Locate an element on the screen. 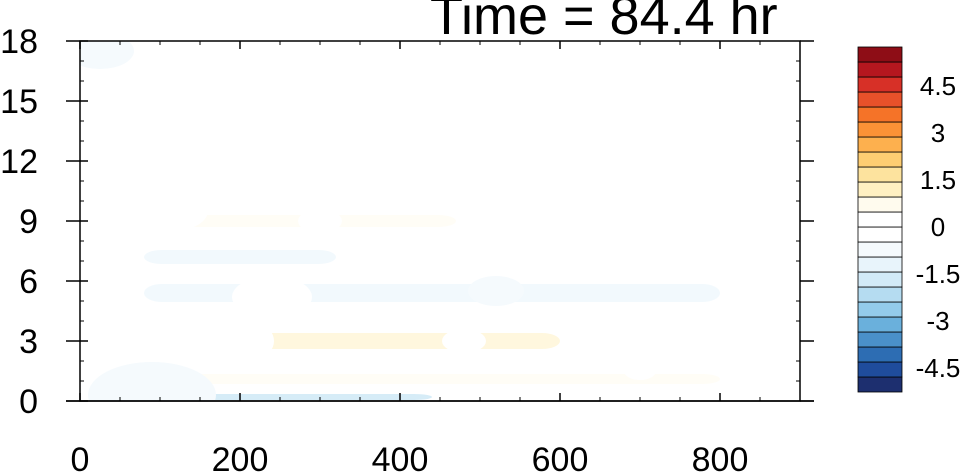 This screenshot has width=965, height=473. y-tick-label: 12 is located at coordinates (19, 162).